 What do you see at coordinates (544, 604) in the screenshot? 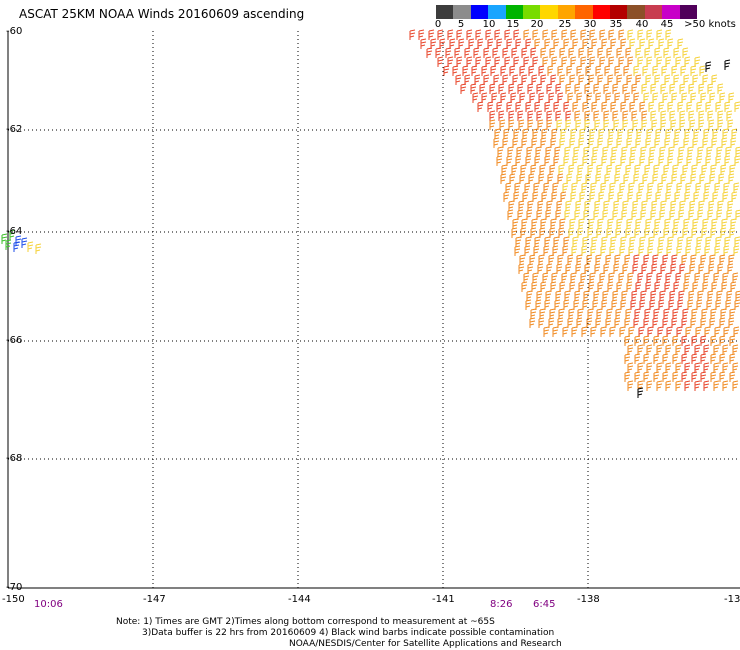
I see `pass-time-label: 6:45` at bounding box center [544, 604].